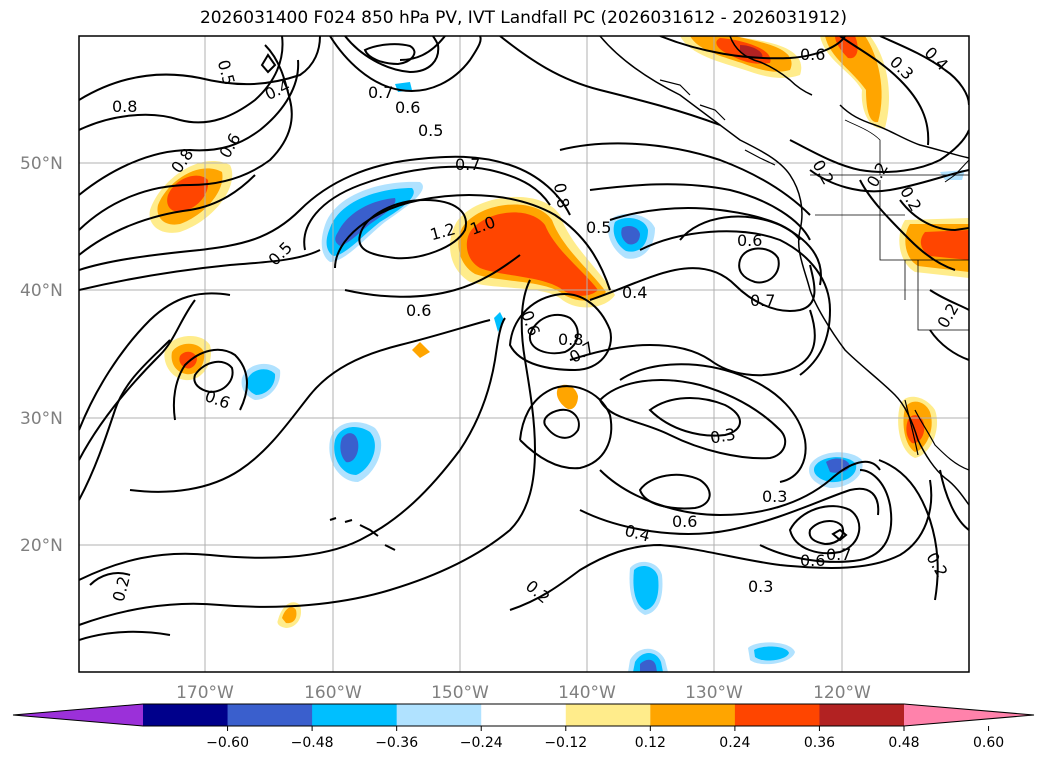 This screenshot has width=1047, height=765. I want to click on colorbar-outline, so click(523, 715).